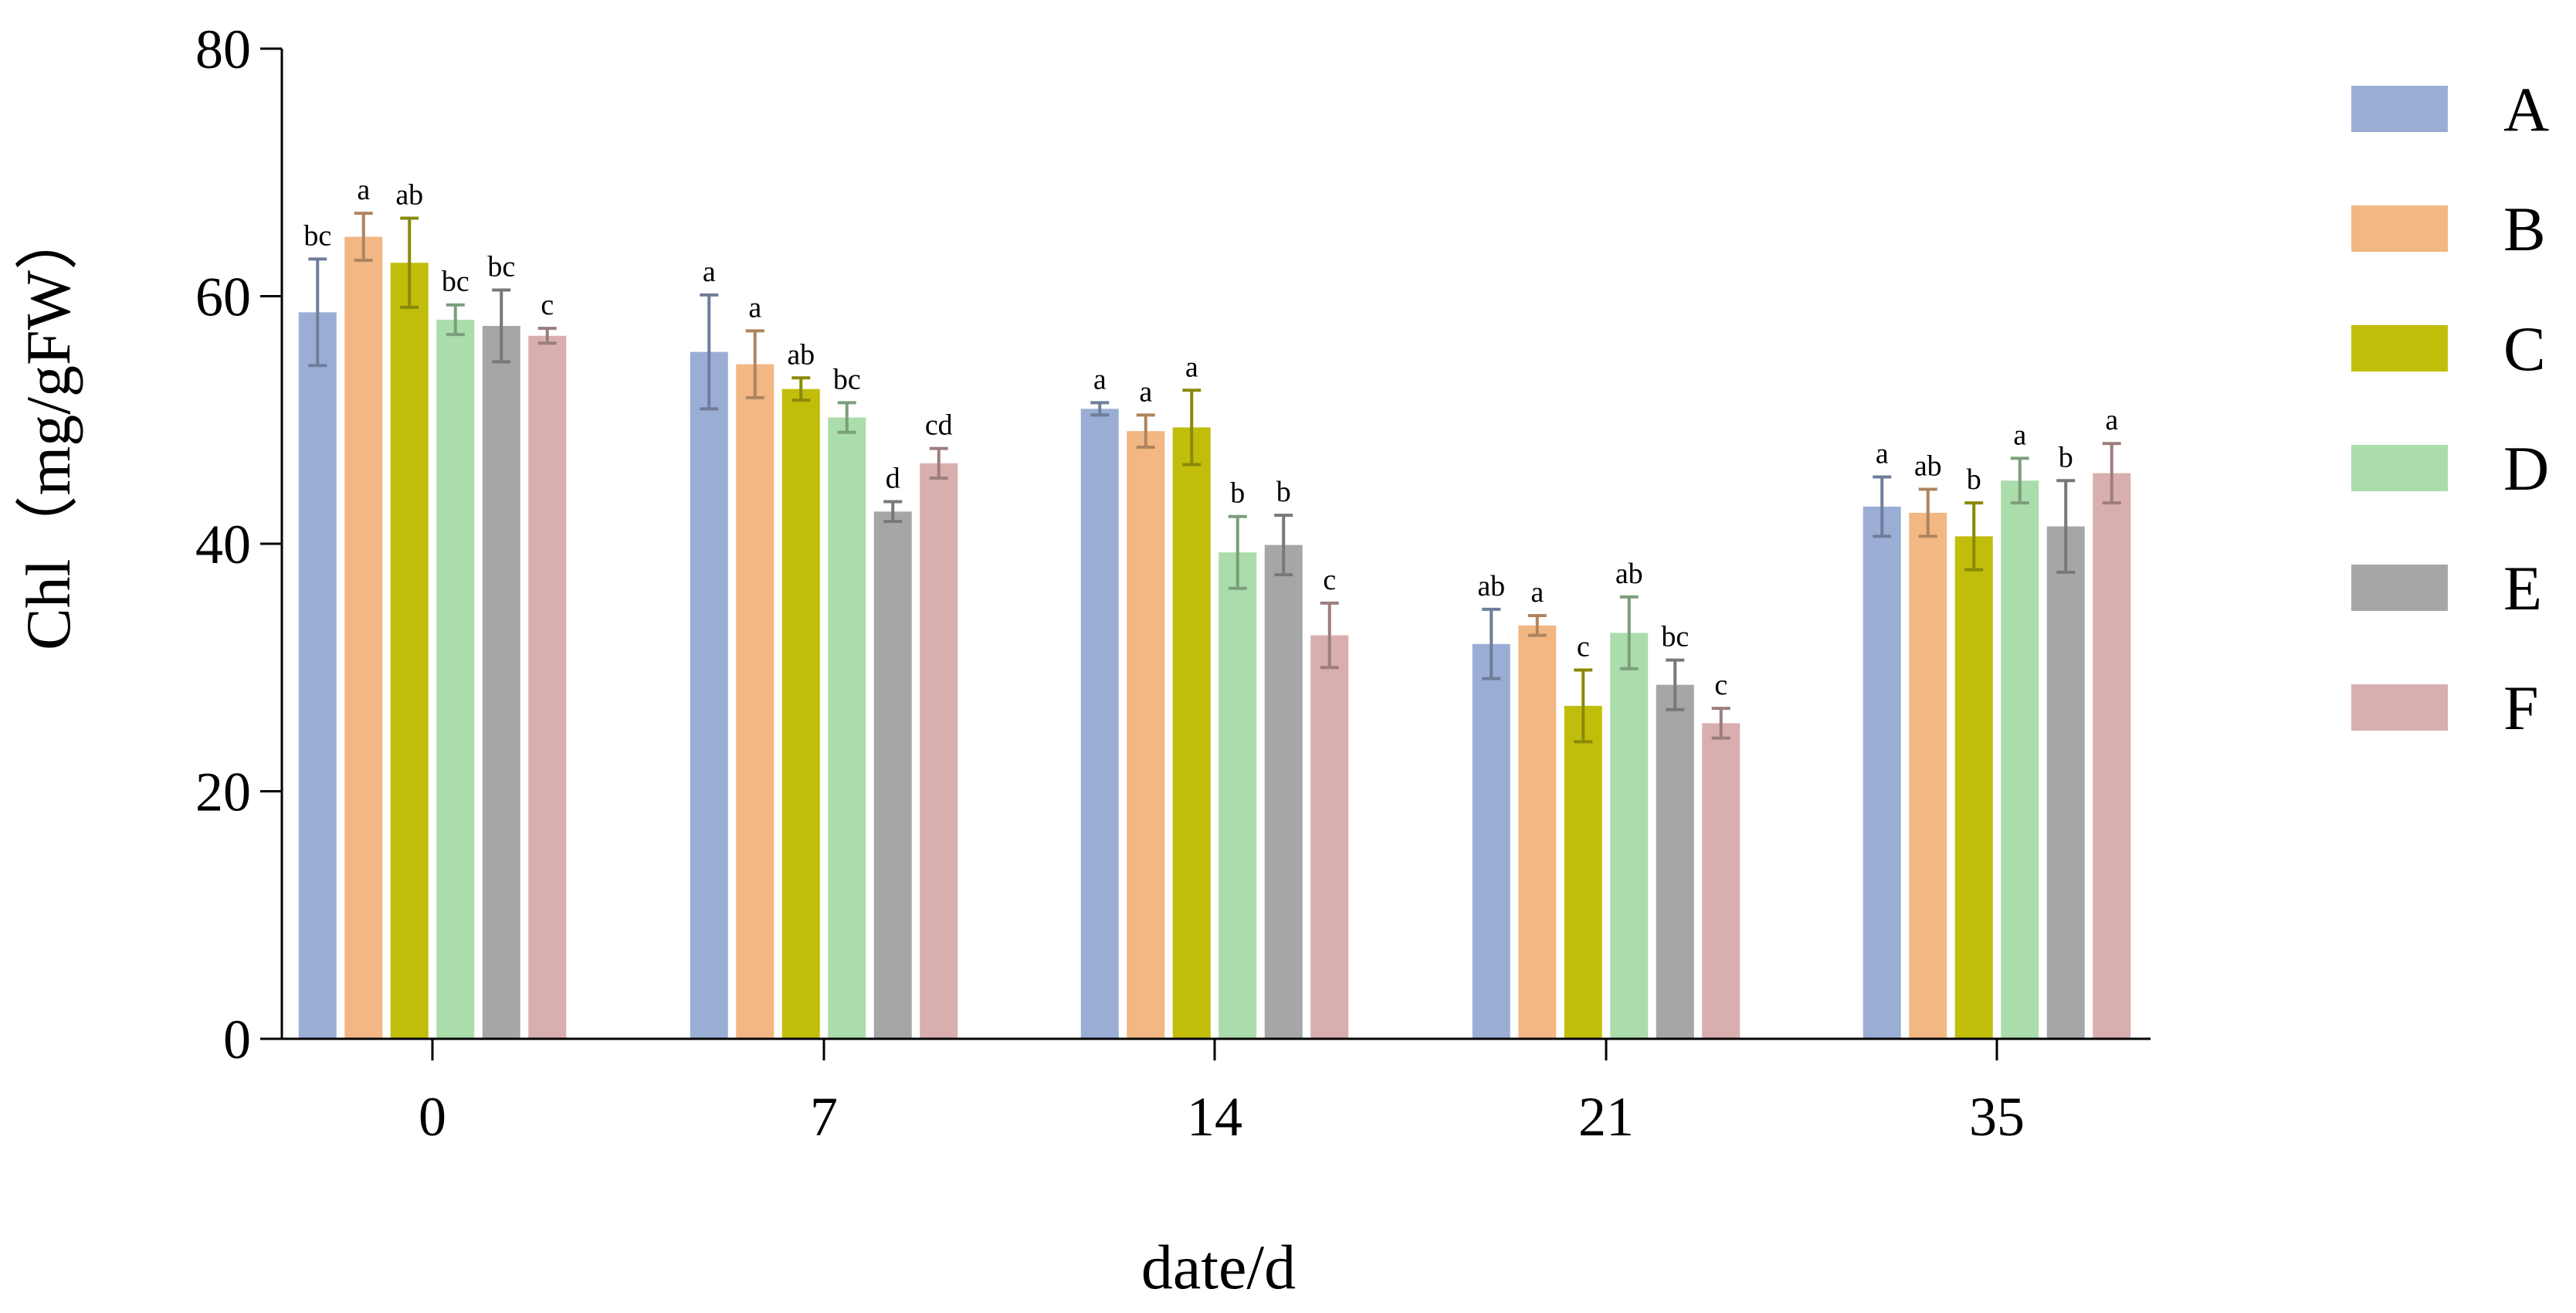 This screenshot has height=1313, width=2576. What do you see at coordinates (432, 1117) in the screenshot?
I see `x-tick-label-0: 0` at bounding box center [432, 1117].